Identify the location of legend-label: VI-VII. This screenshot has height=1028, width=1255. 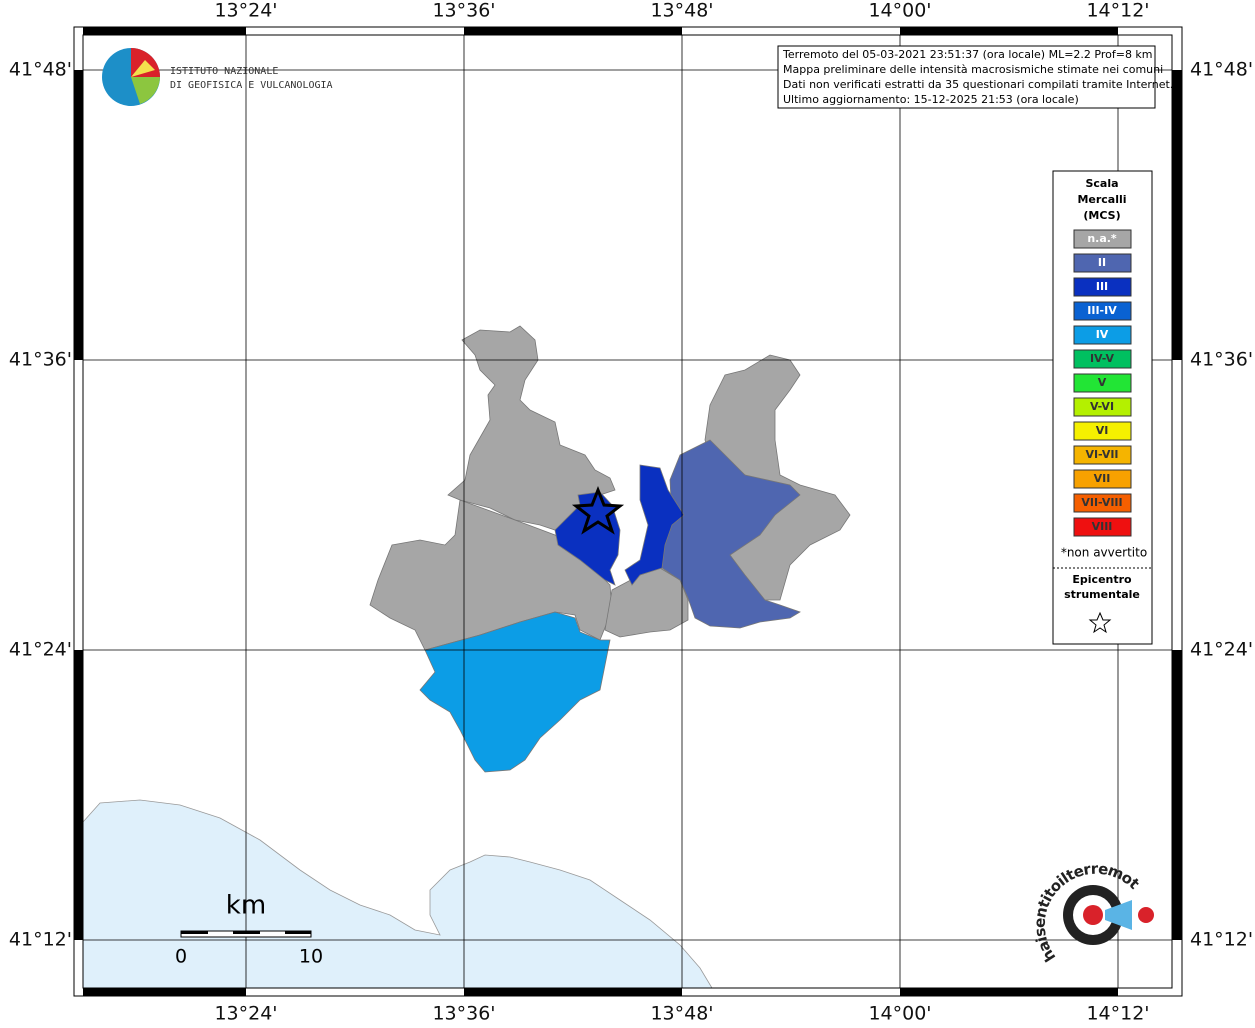
(1101, 454).